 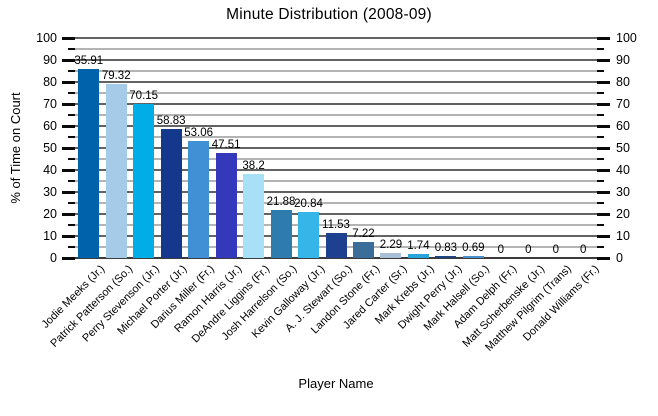 I want to click on bar-value-label: 58.83, so click(x=171, y=120).